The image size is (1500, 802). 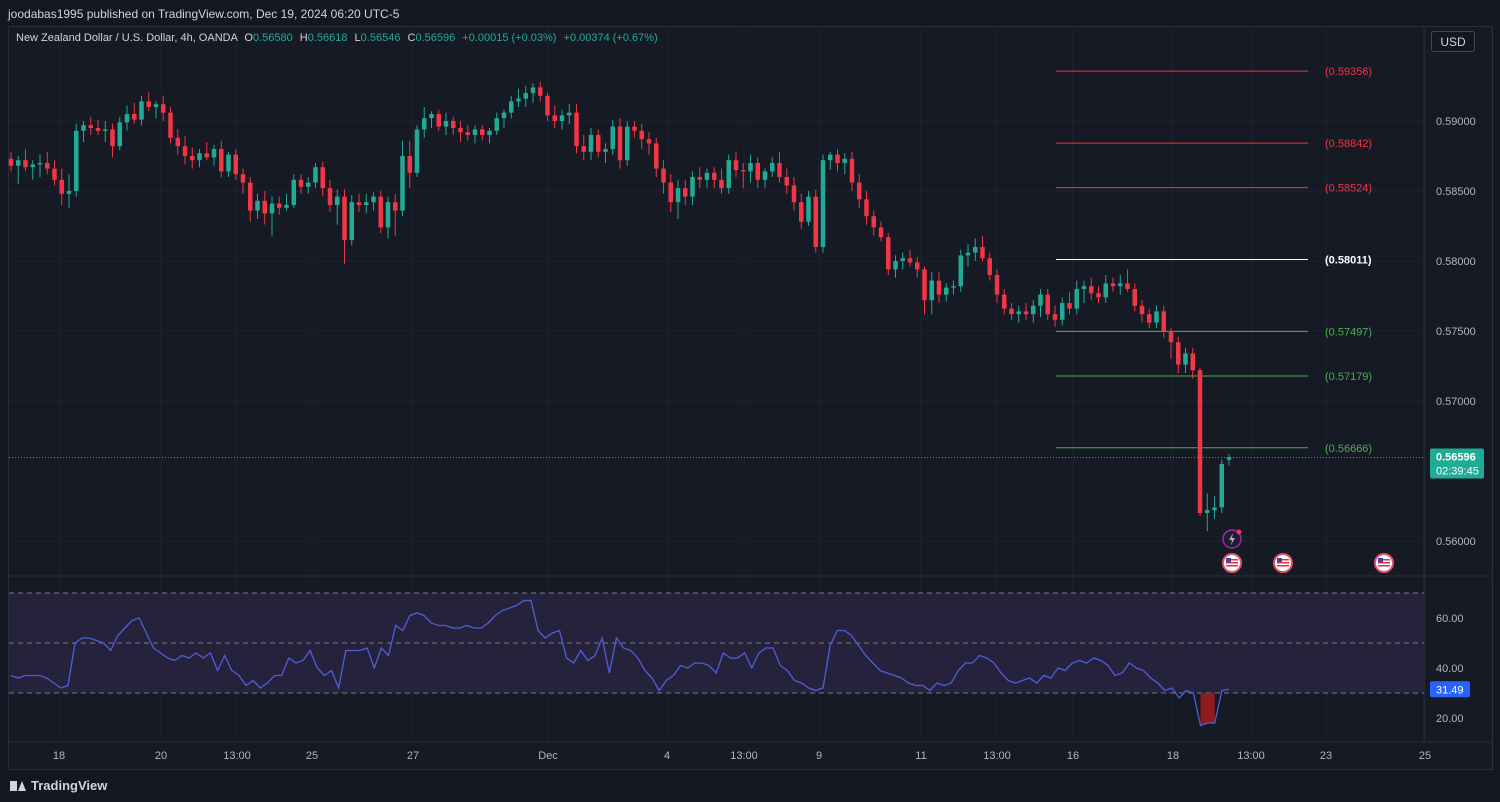 What do you see at coordinates (548, 756) in the screenshot?
I see `x-tick-label: Dec` at bounding box center [548, 756].